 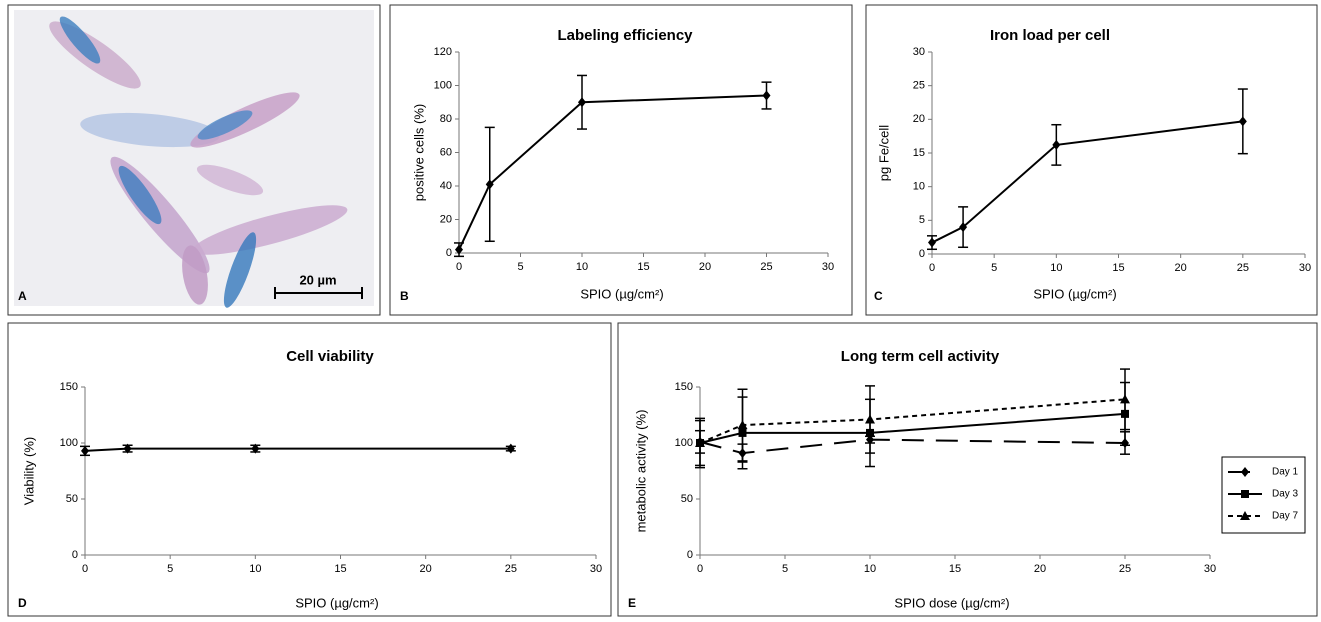 I want to click on y-axis-label: Viability (%), so click(x=28, y=471).